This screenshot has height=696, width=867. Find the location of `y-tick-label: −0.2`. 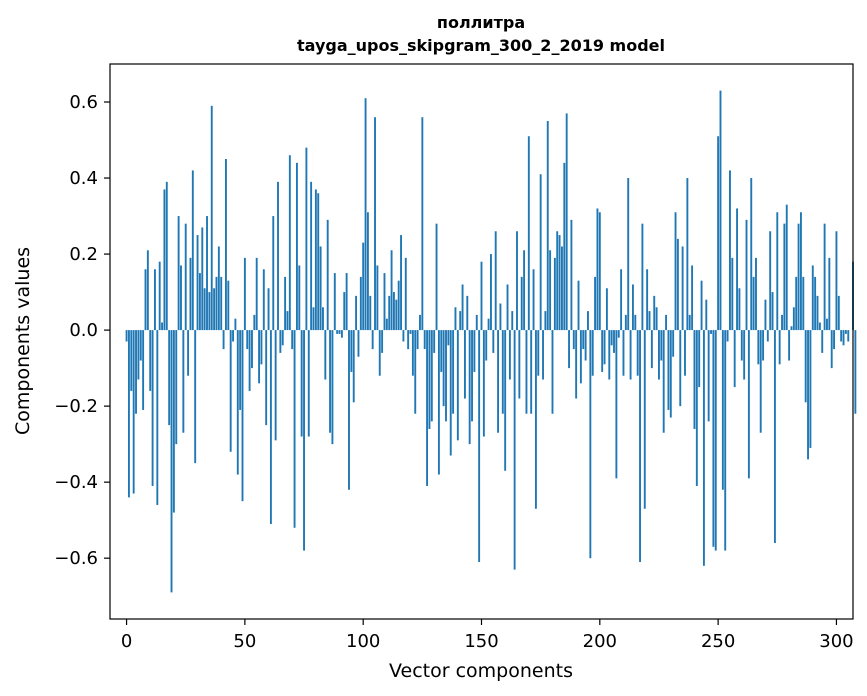

y-tick-label: −0.2 is located at coordinates (76, 406).